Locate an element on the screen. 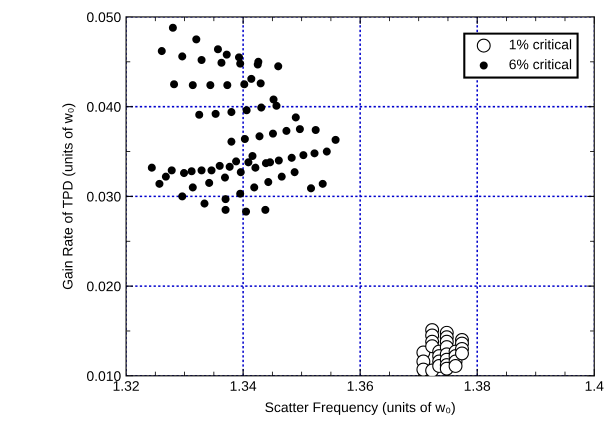 This screenshot has width=612, height=435. x-tick-label: 1.32 is located at coordinates (126, 386).